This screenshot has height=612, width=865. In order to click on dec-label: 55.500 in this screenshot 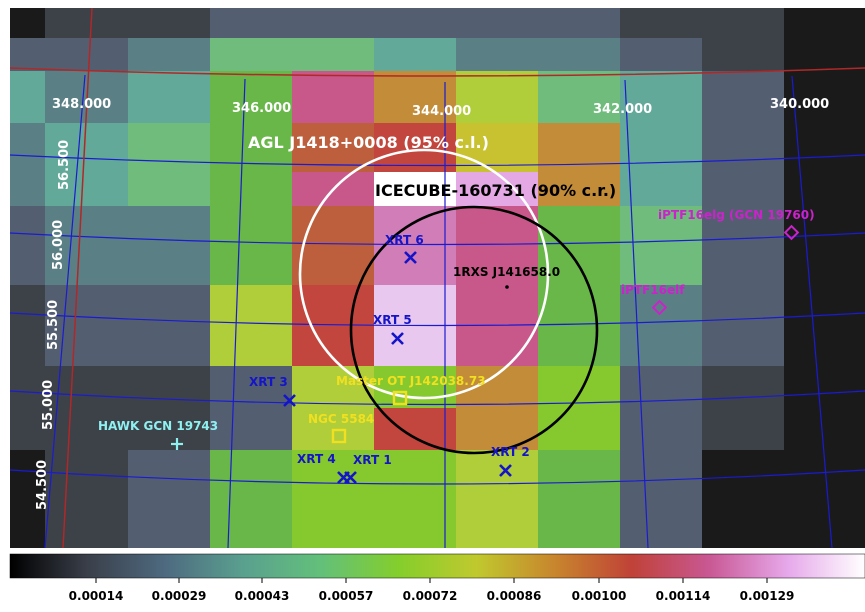, I will do `click(53, 325)`.